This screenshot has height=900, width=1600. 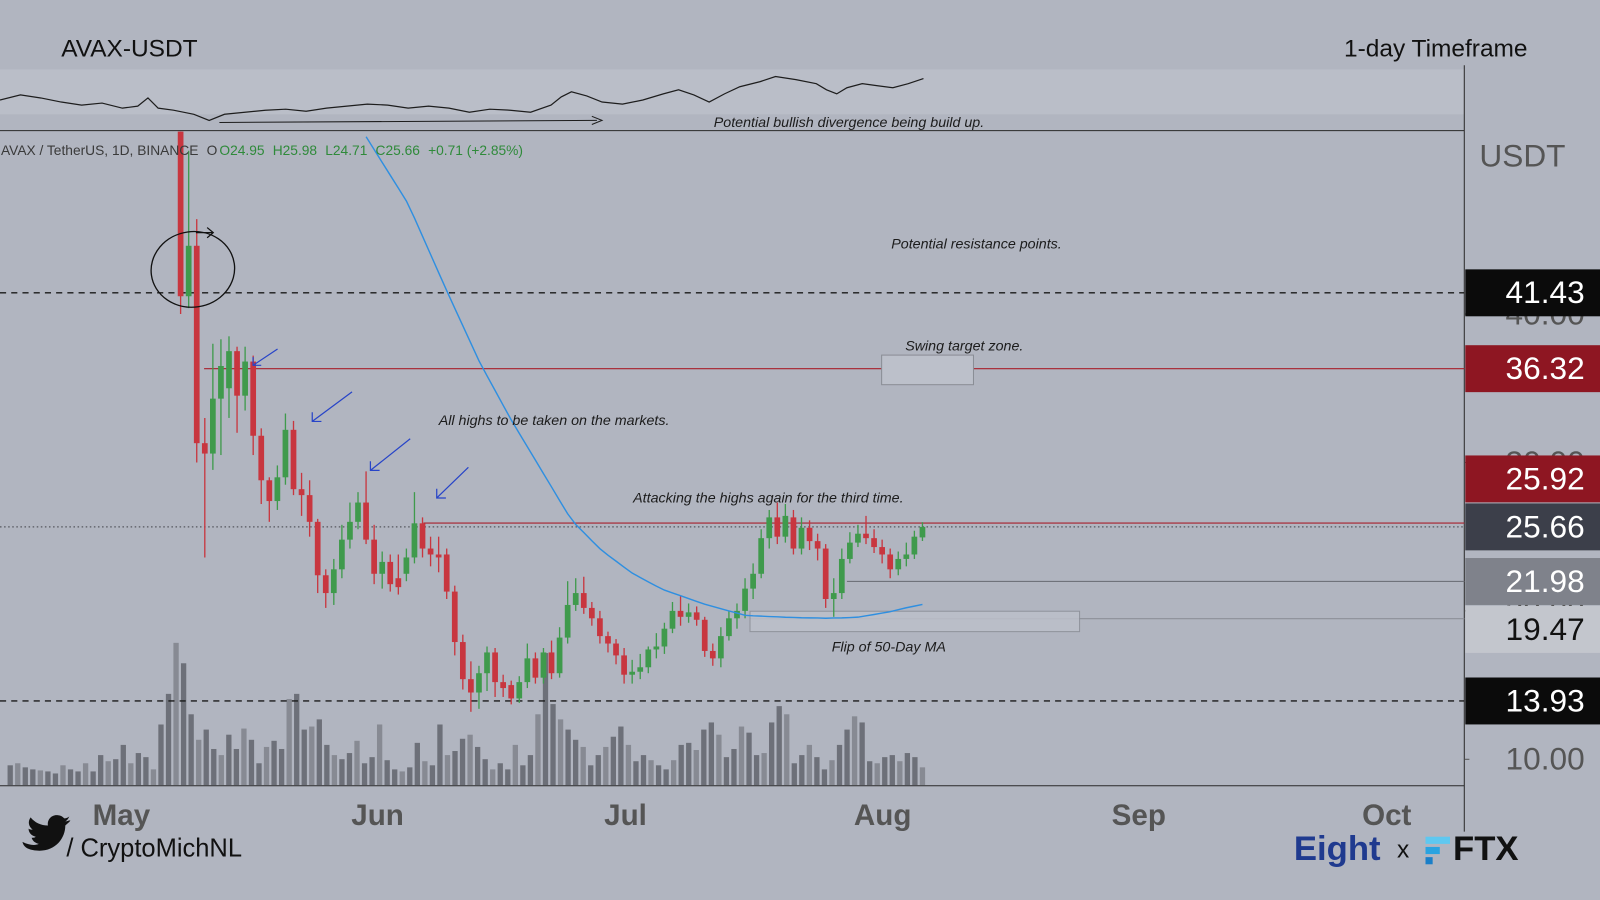 I want to click on price-label: 19.47, so click(x=1545, y=629).